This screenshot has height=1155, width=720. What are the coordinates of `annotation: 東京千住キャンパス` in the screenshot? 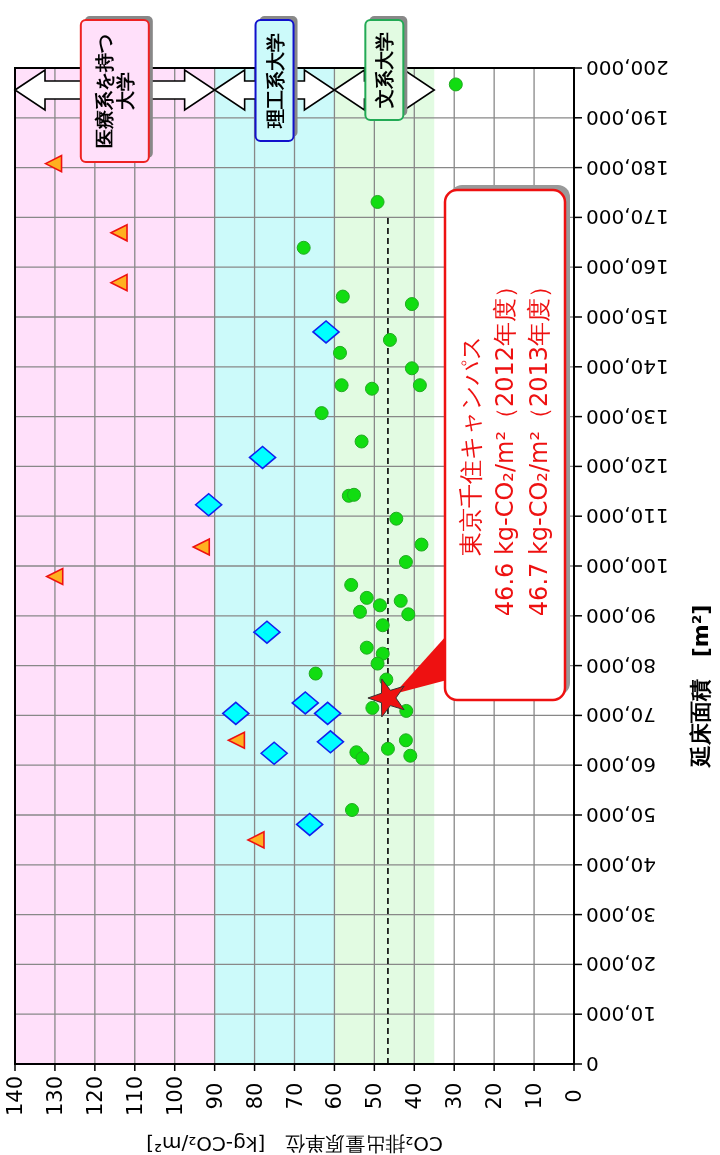 It's located at (471, 445).